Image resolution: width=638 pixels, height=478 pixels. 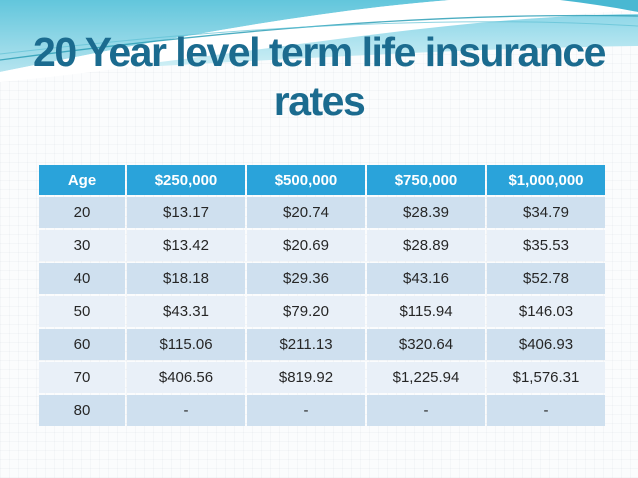 I want to click on rate-cell: $13.42, so click(x=186, y=245).